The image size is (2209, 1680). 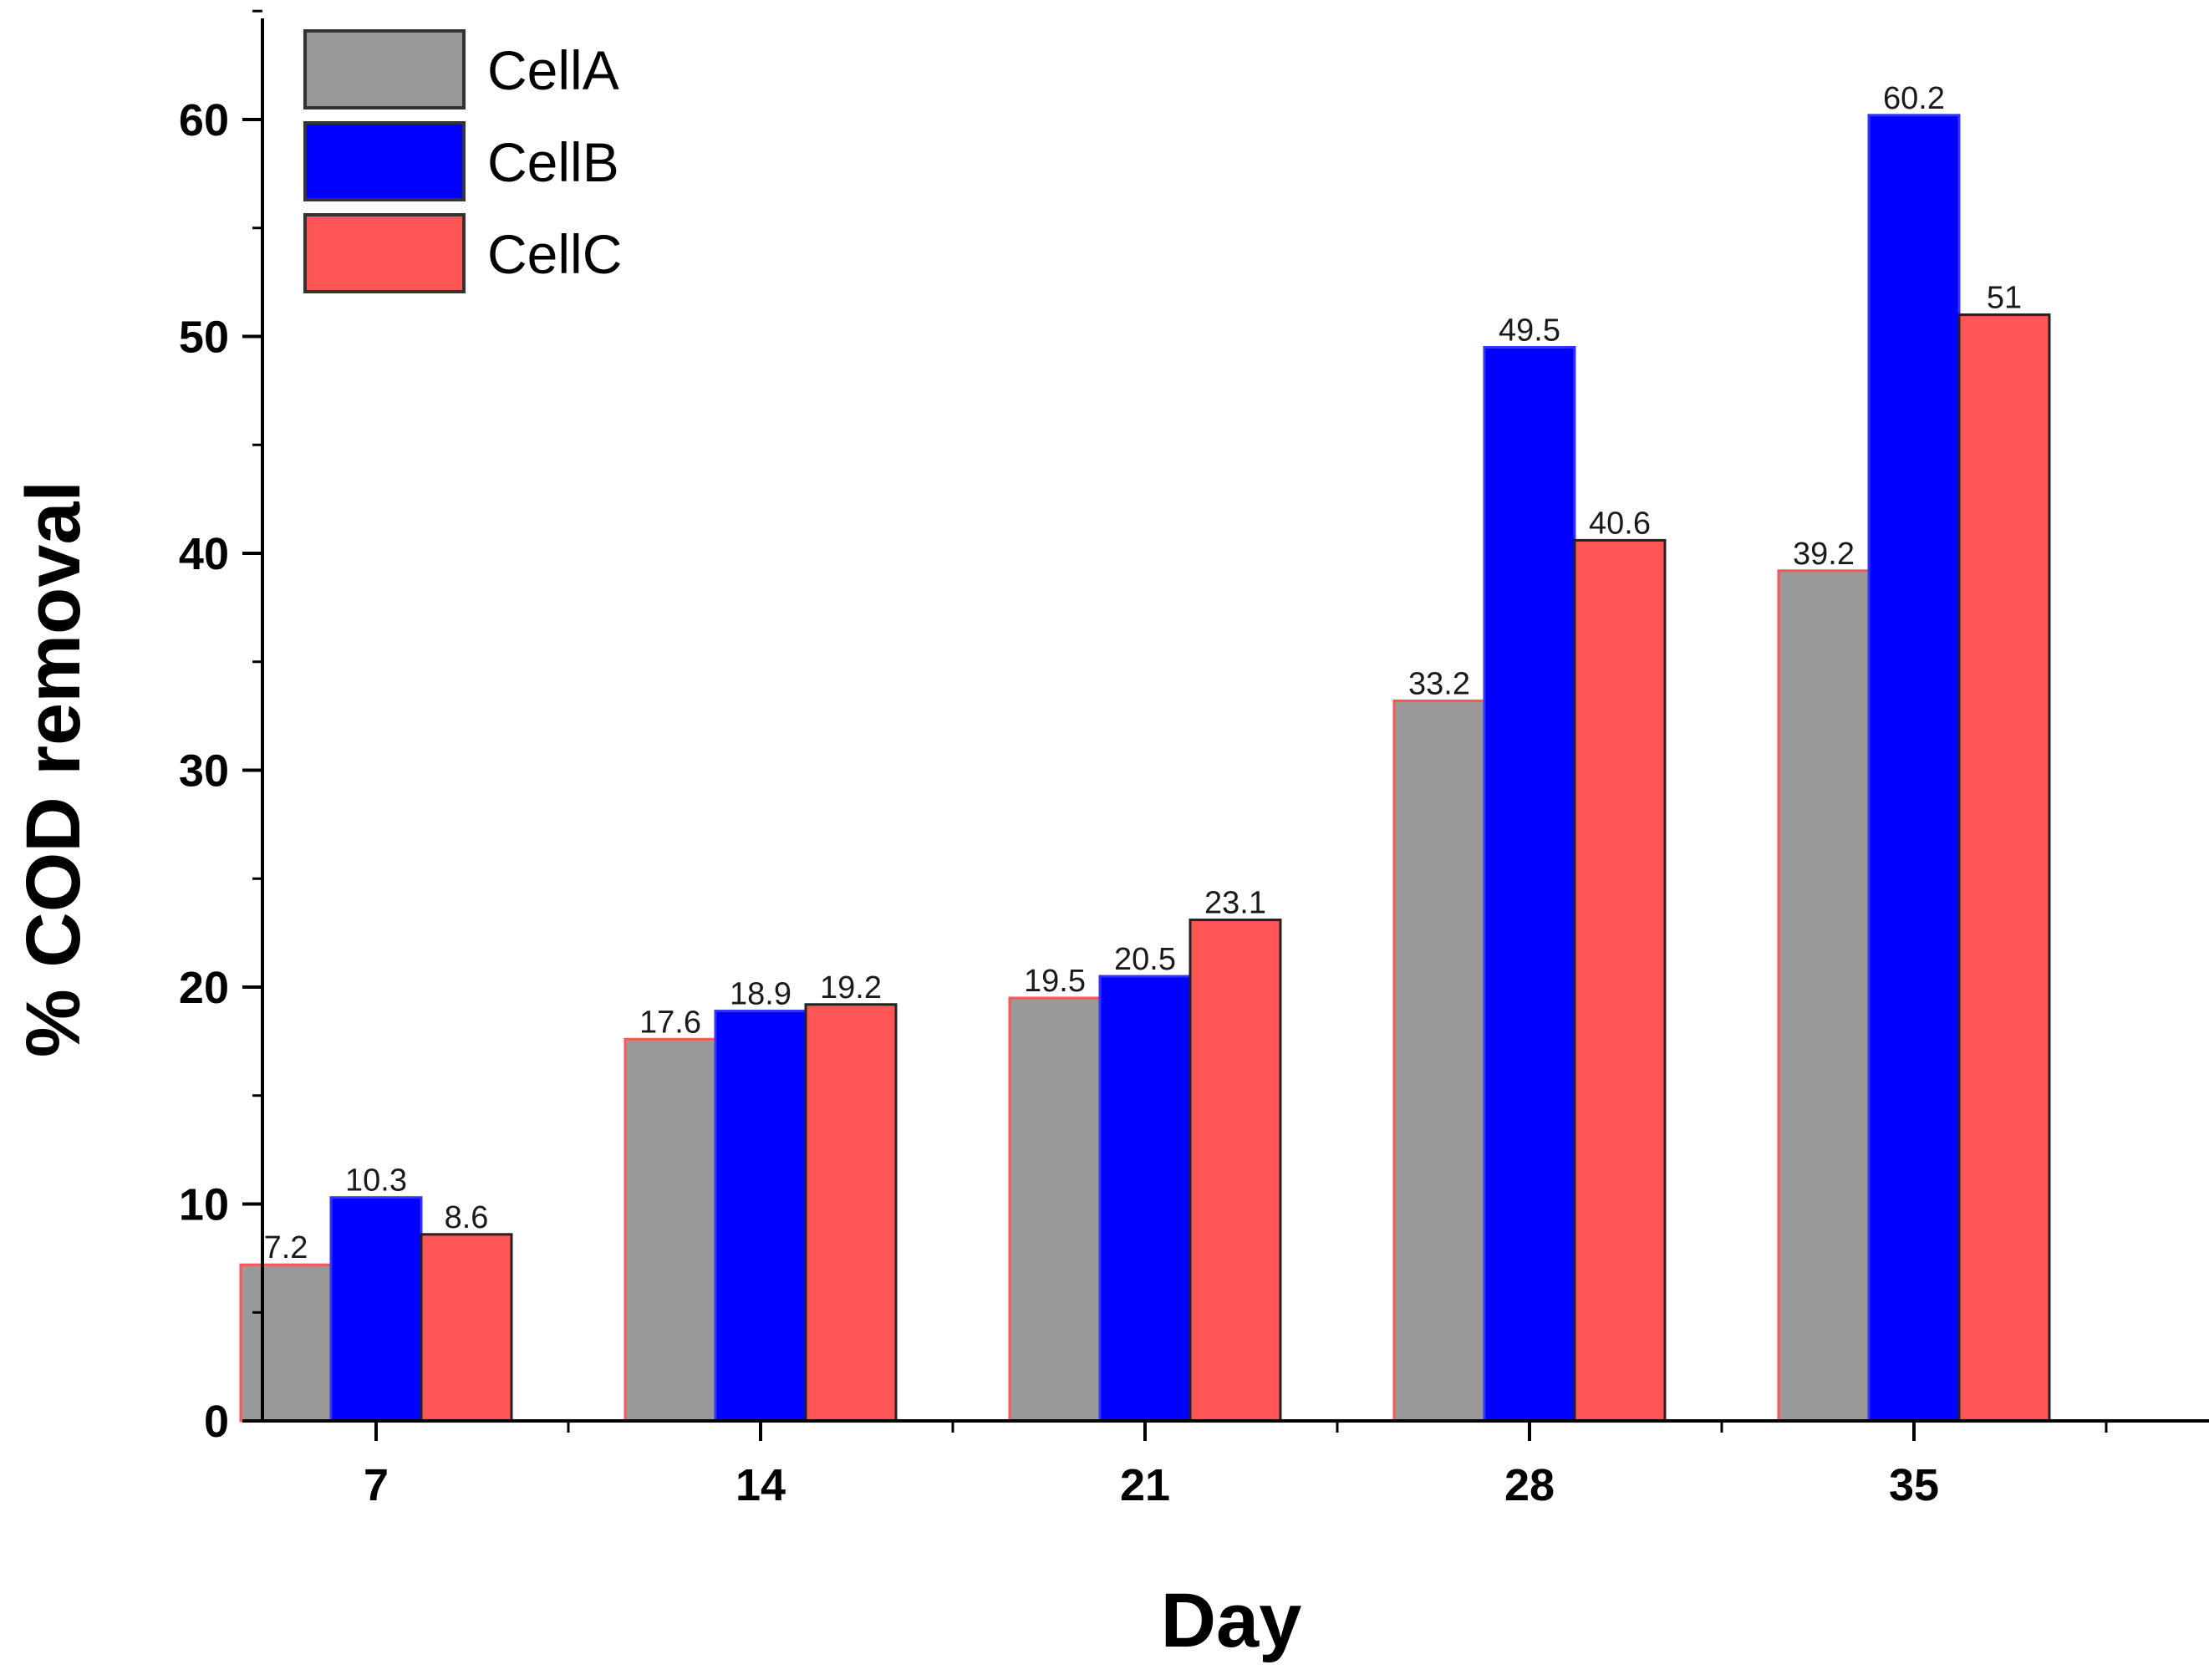 I want to click on x-tick-label: 28, so click(x=1529, y=1485).